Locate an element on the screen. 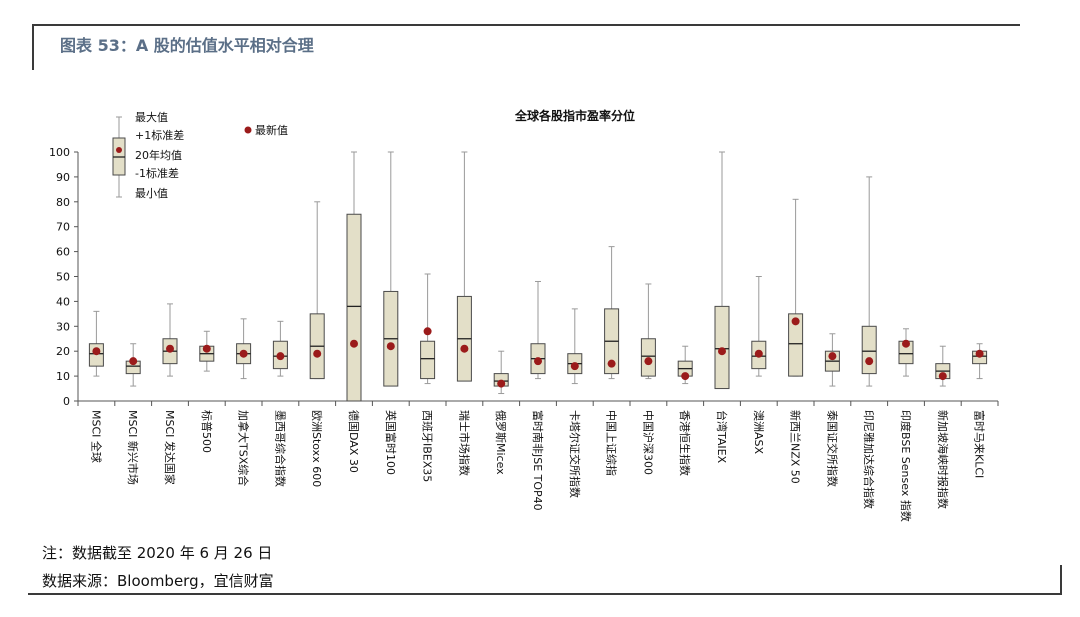 This screenshot has height=617, width=1080. y-tick-label: 30 is located at coordinates (63, 326).